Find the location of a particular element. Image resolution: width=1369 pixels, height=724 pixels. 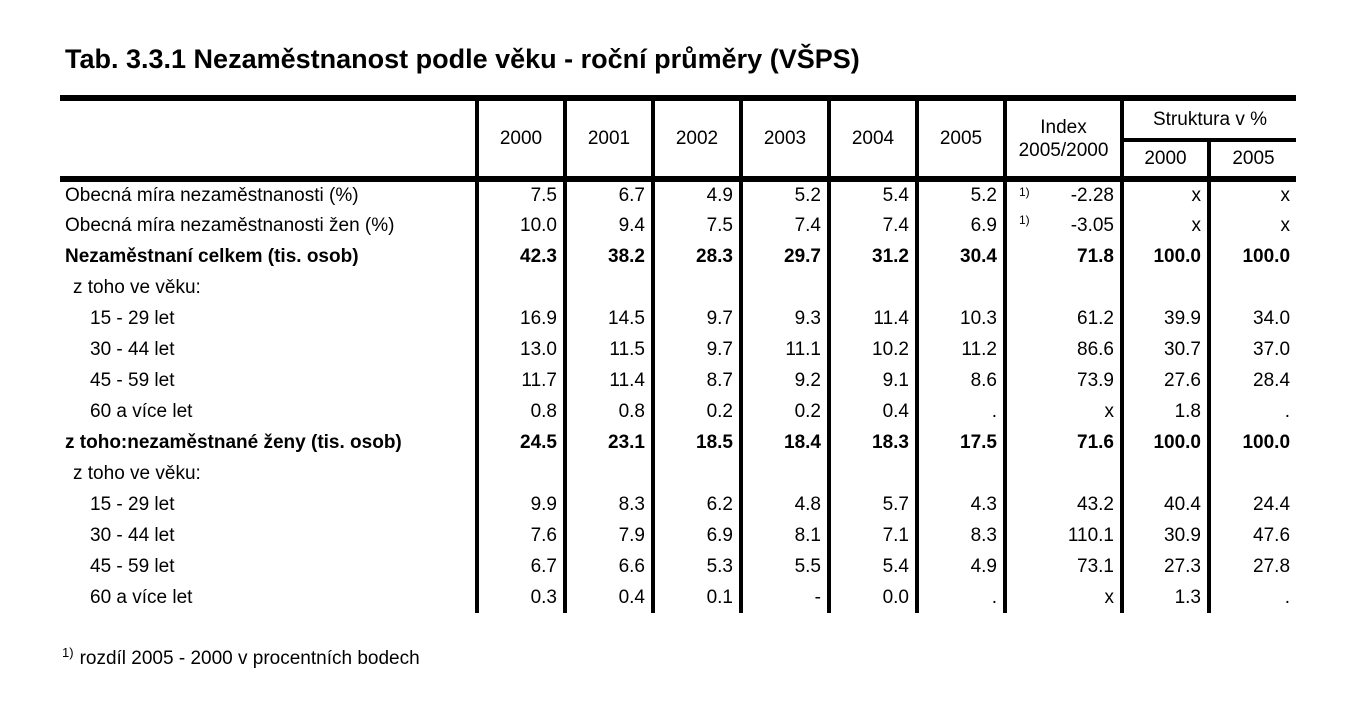

struktura-2005-cell: 28.4 is located at coordinates (1251, 380).